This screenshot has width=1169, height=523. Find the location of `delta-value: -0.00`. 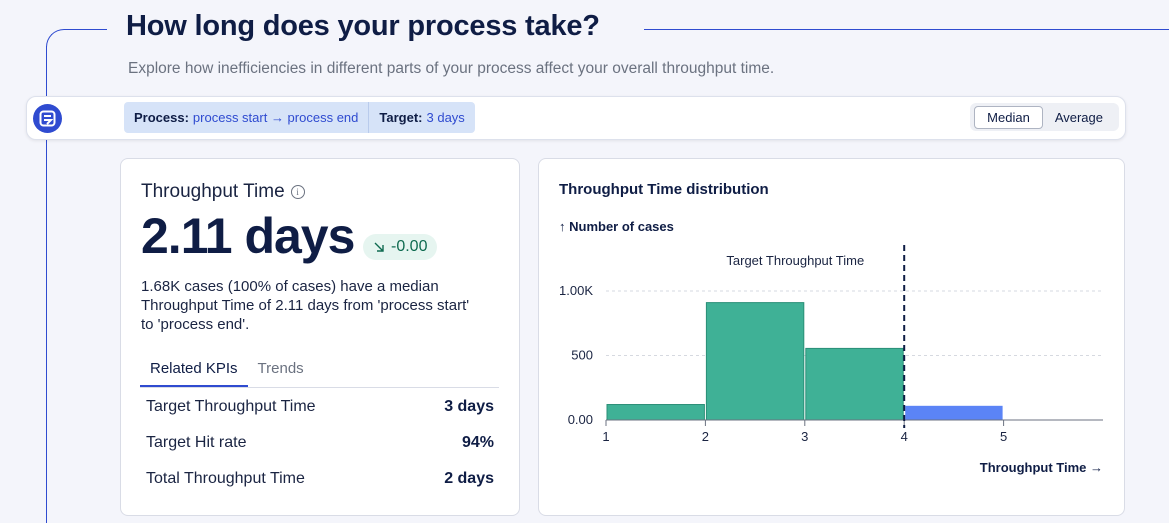

delta-value: -0.00 is located at coordinates (409, 246).